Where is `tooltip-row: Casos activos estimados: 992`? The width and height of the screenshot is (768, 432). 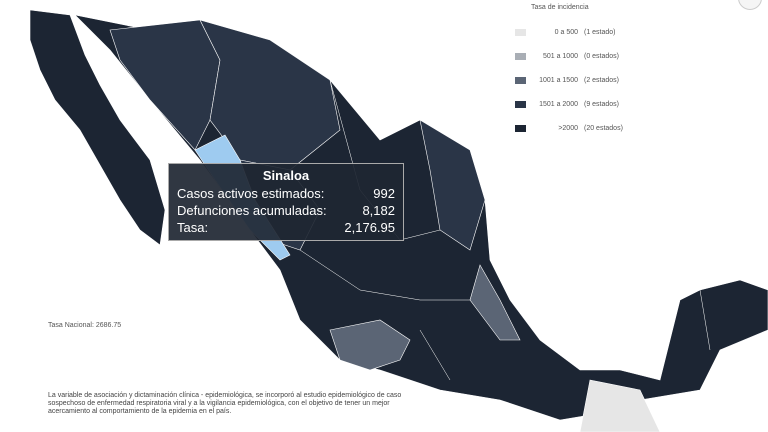 tooltip-row: Casos activos estimados: 992 is located at coordinates (286, 193).